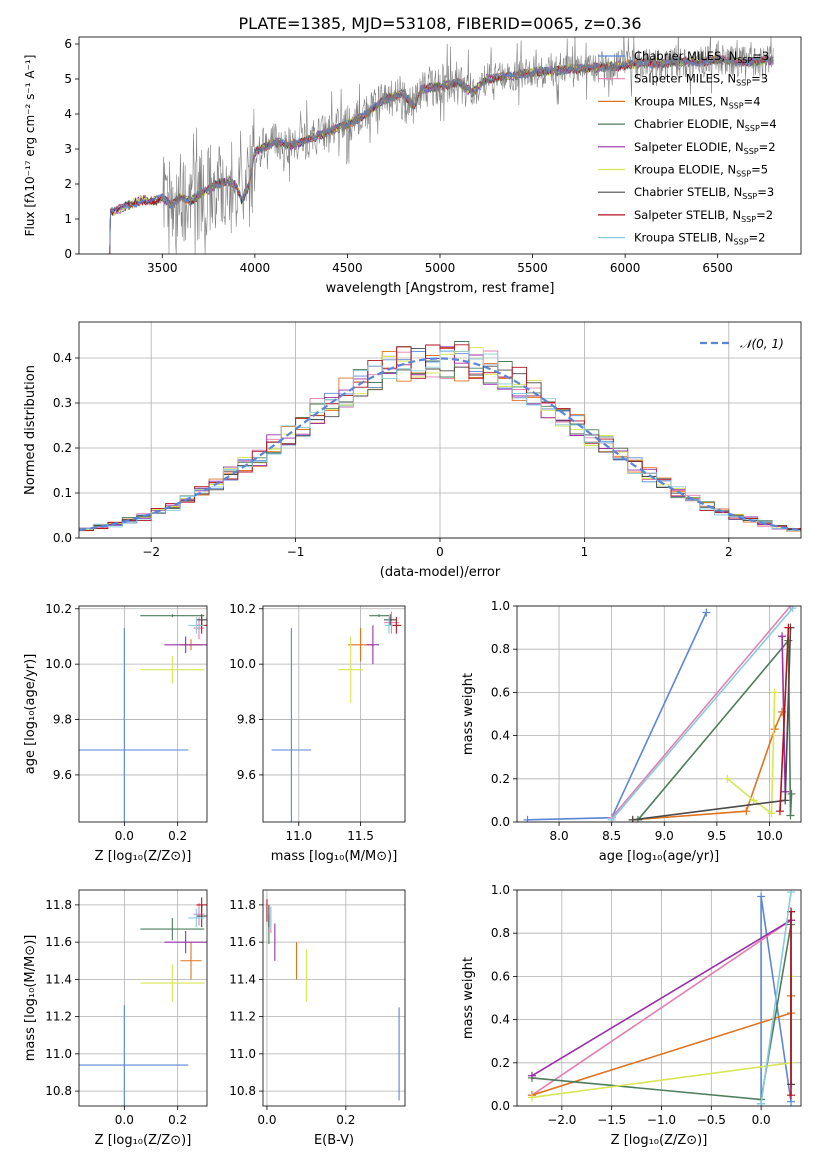 Image resolution: width=819 pixels, height=1170 pixels. Describe the element at coordinates (729, 552) in the screenshot. I see `x-tick-label: 2` at that location.